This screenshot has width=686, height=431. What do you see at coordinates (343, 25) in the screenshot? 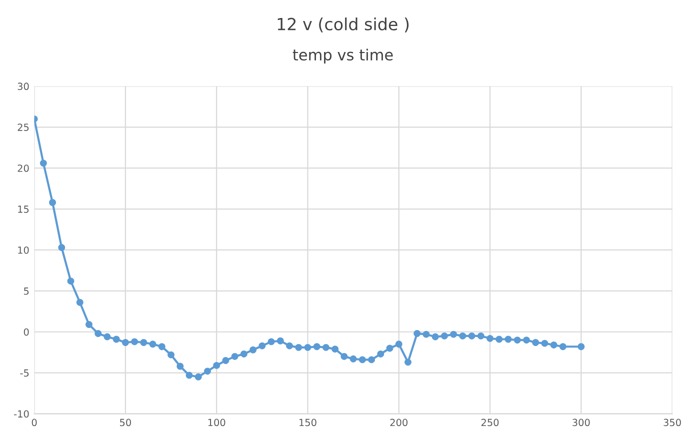
I see `chart-title: 12 v (cold side )` at bounding box center [343, 25].